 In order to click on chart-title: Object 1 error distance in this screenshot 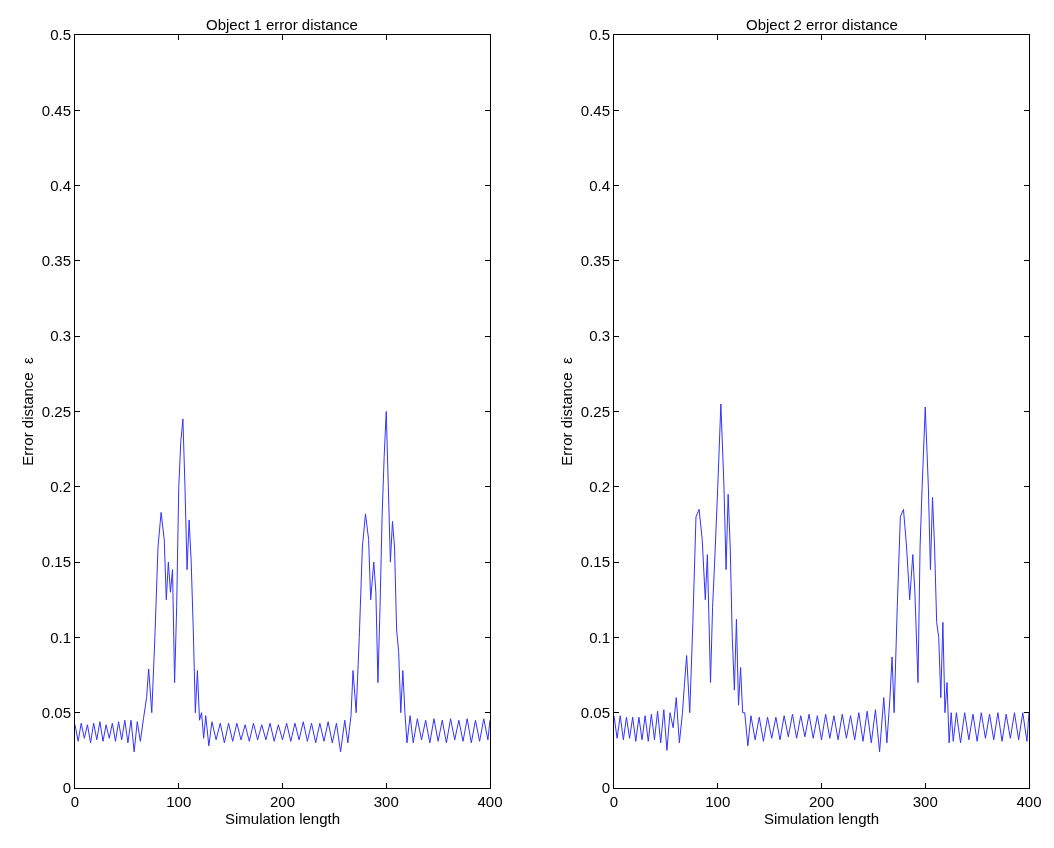, I will do `click(282, 24)`.